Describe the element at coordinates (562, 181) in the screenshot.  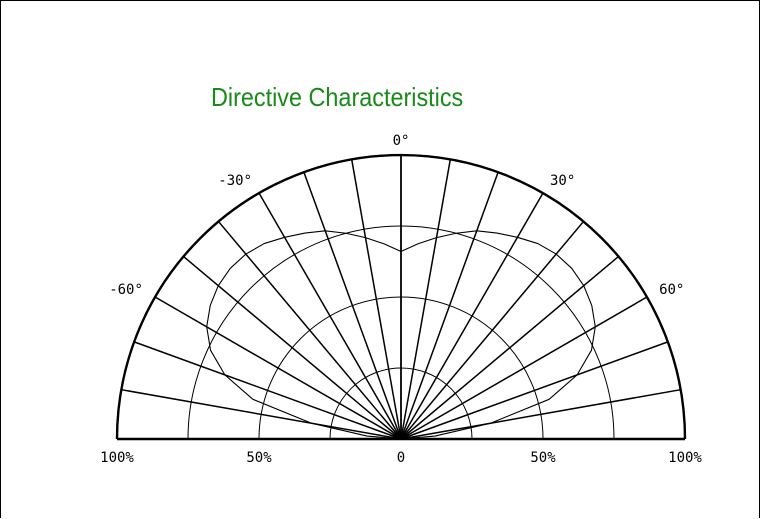
I see `angle-label: 30°` at that location.